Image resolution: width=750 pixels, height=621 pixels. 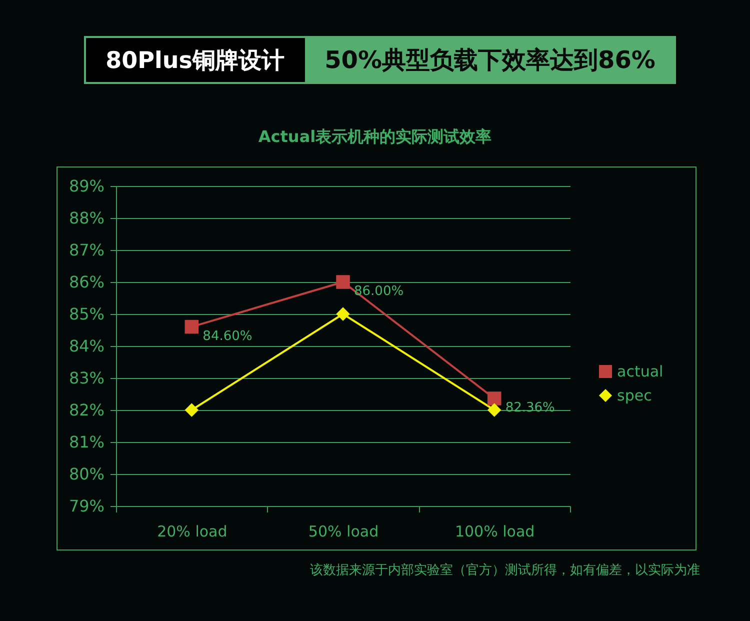 I want to click on y-tick-label: 88%, so click(x=86, y=218).